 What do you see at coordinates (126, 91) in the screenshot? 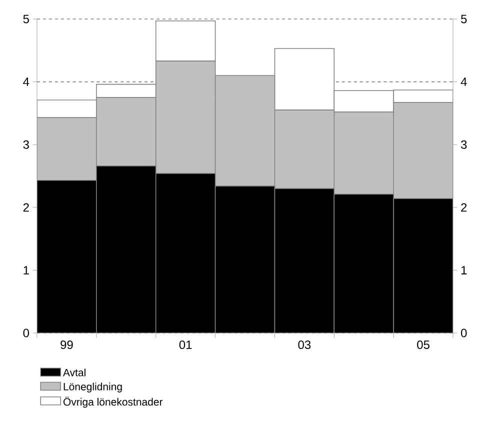
I see `bar` at bounding box center [126, 91].